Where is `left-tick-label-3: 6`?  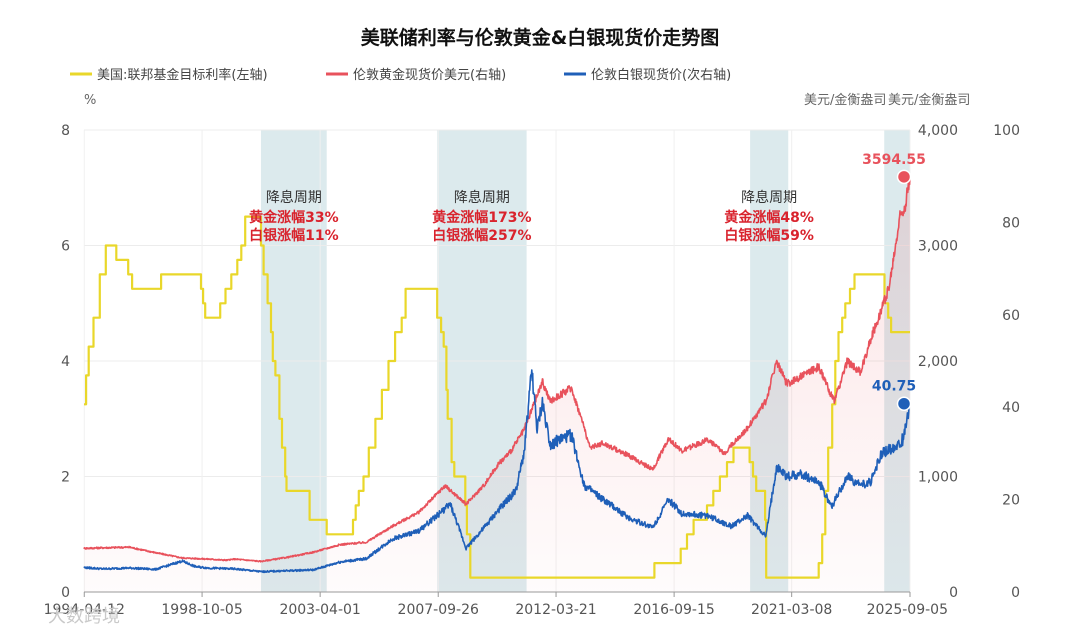 left-tick-label-3: 6 is located at coordinates (65, 247).